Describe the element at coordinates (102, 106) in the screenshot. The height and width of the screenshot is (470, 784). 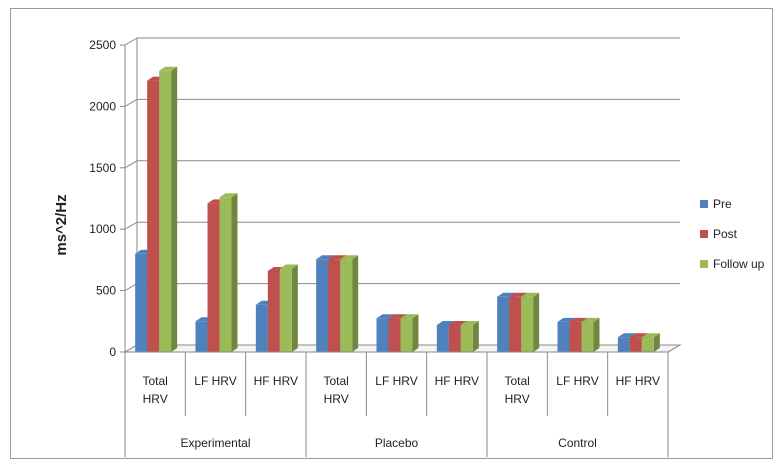
I see `y-tick-label: 2000` at that location.